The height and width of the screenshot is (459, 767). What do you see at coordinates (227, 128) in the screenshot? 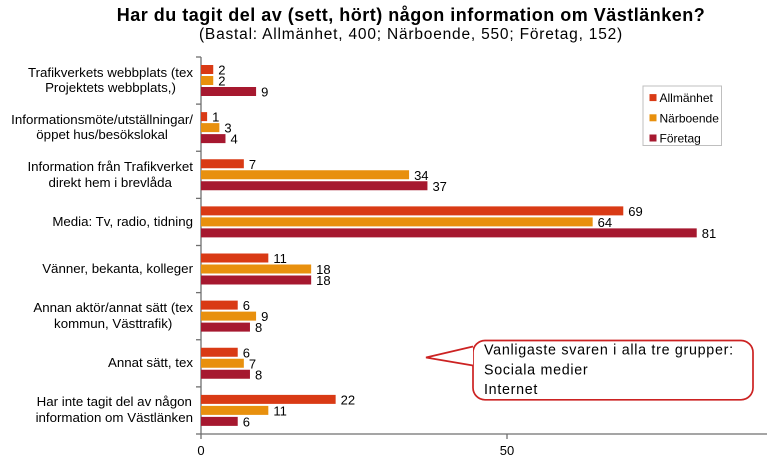
I see `svg-text: 3` at bounding box center [227, 128].